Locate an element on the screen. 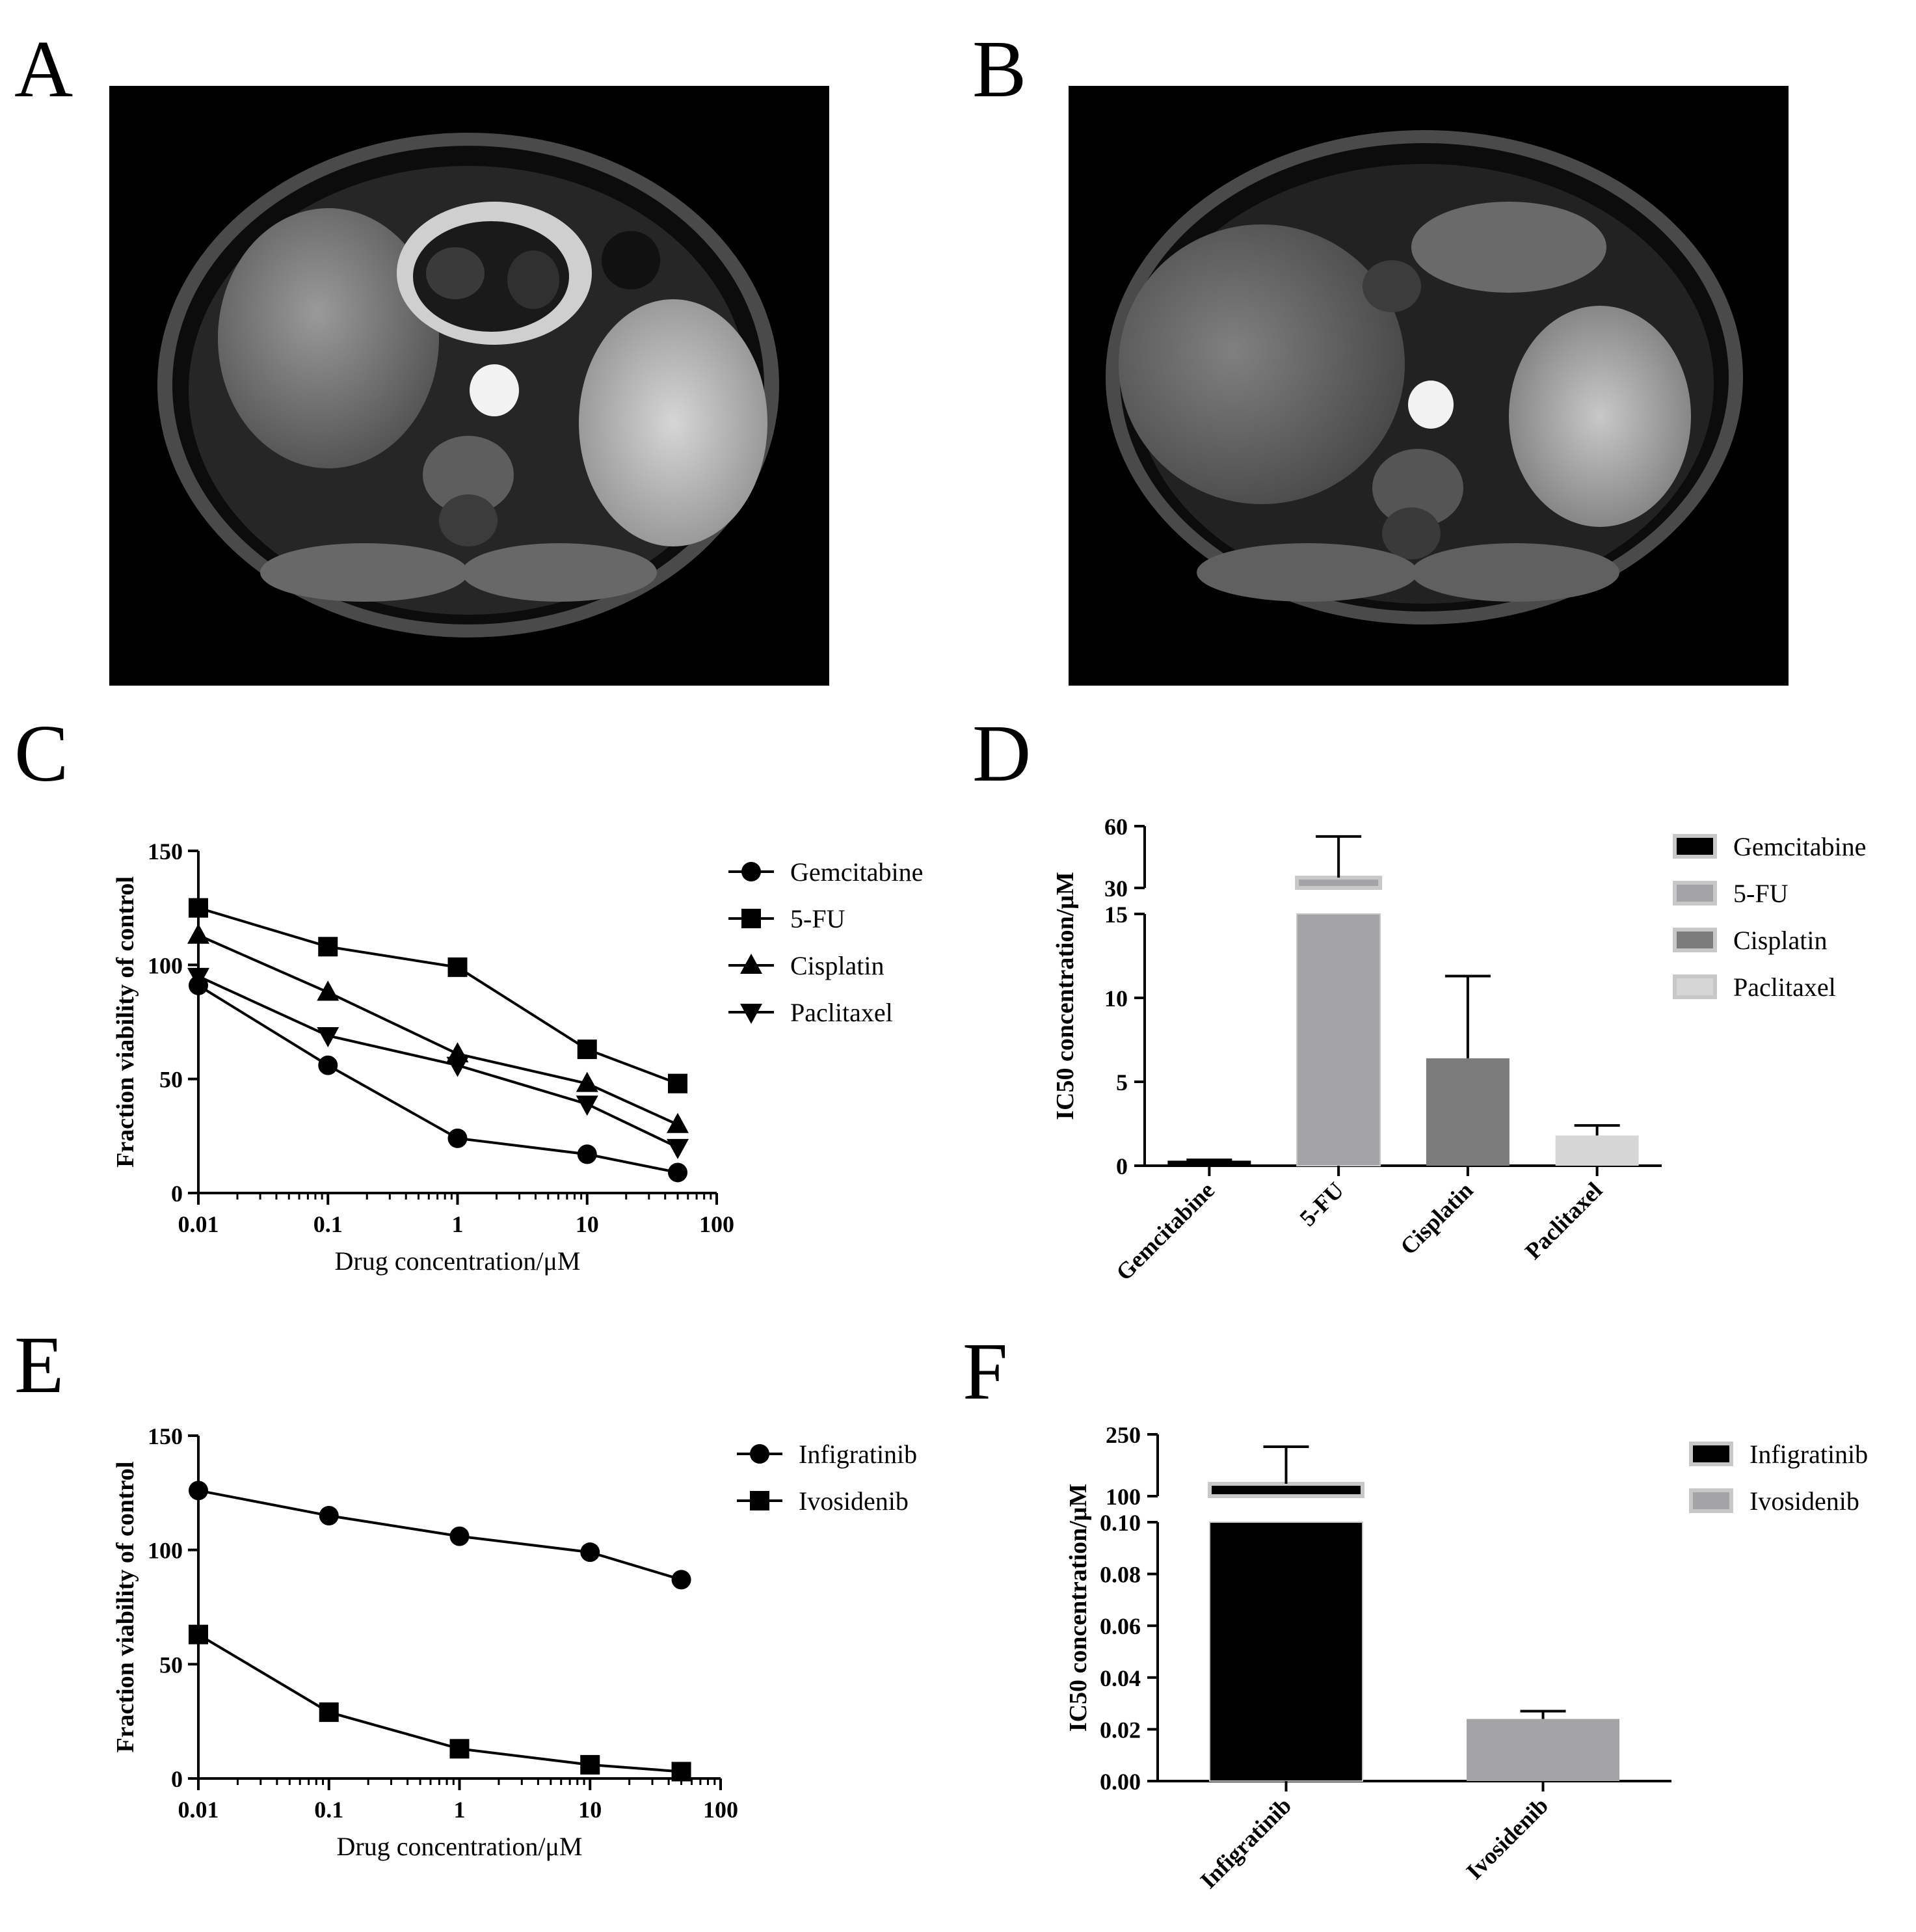 The height and width of the screenshot is (1932, 1916). y-tick-label: 150 is located at coordinates (165, 1436).